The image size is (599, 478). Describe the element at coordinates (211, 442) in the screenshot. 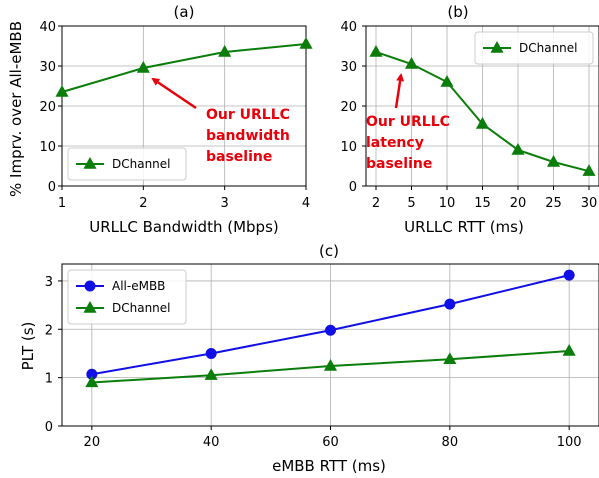

I see `panel-c-x-tick-label: 40` at that location.